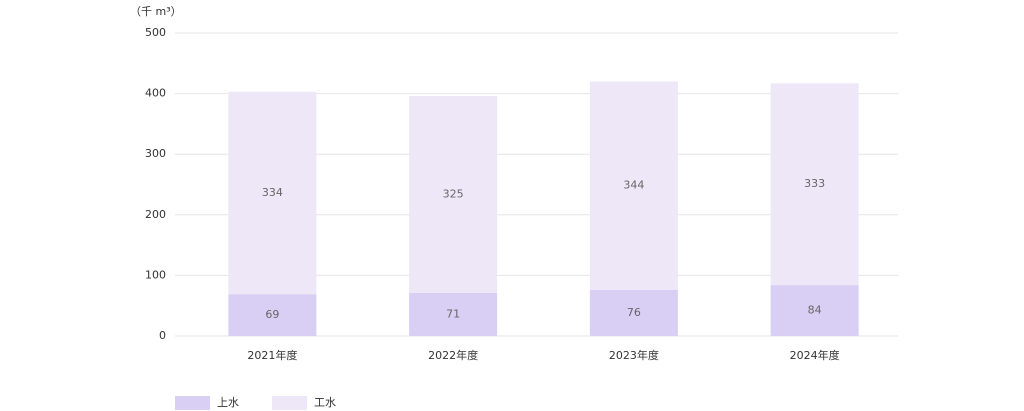  What do you see at coordinates (815, 355) in the screenshot?
I see `x-tick-label: 2024年度` at bounding box center [815, 355].